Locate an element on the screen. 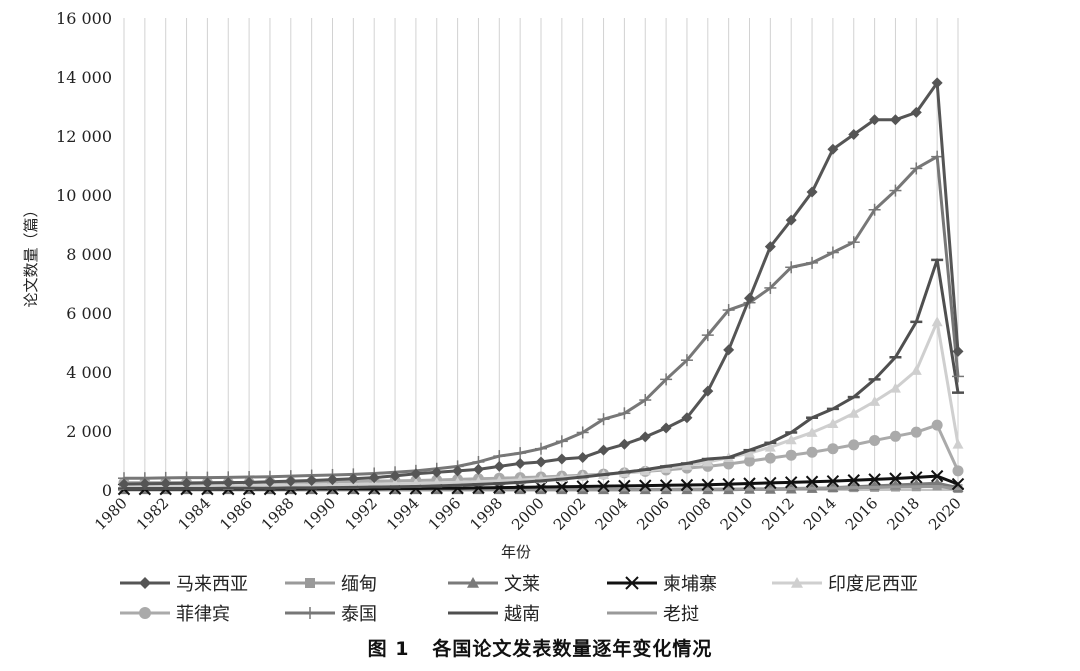 This screenshot has width=1080, height=671. x-tick-label: 2014 is located at coordinates (820, 514).